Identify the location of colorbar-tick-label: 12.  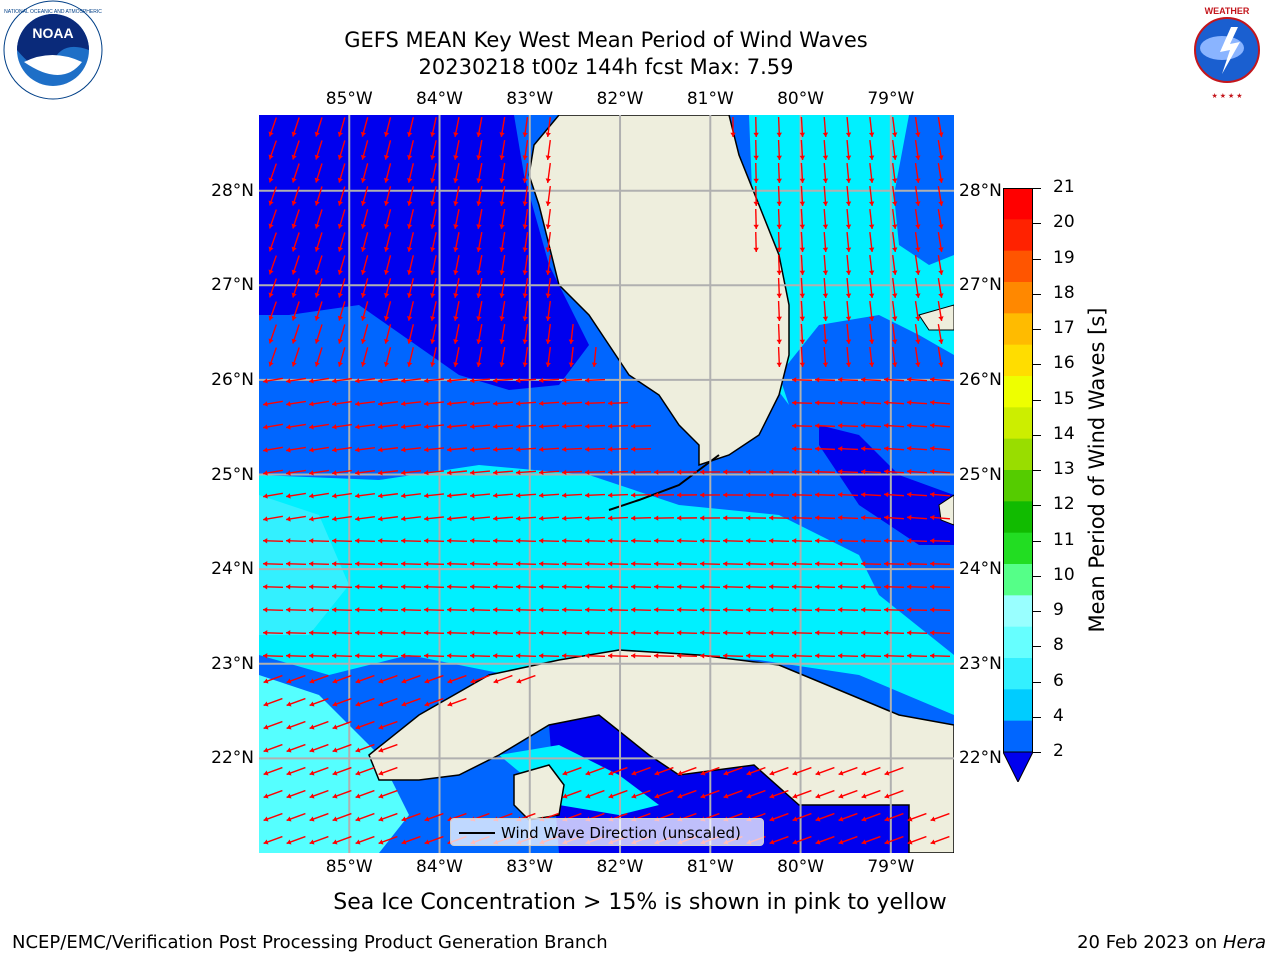
(1064, 504).